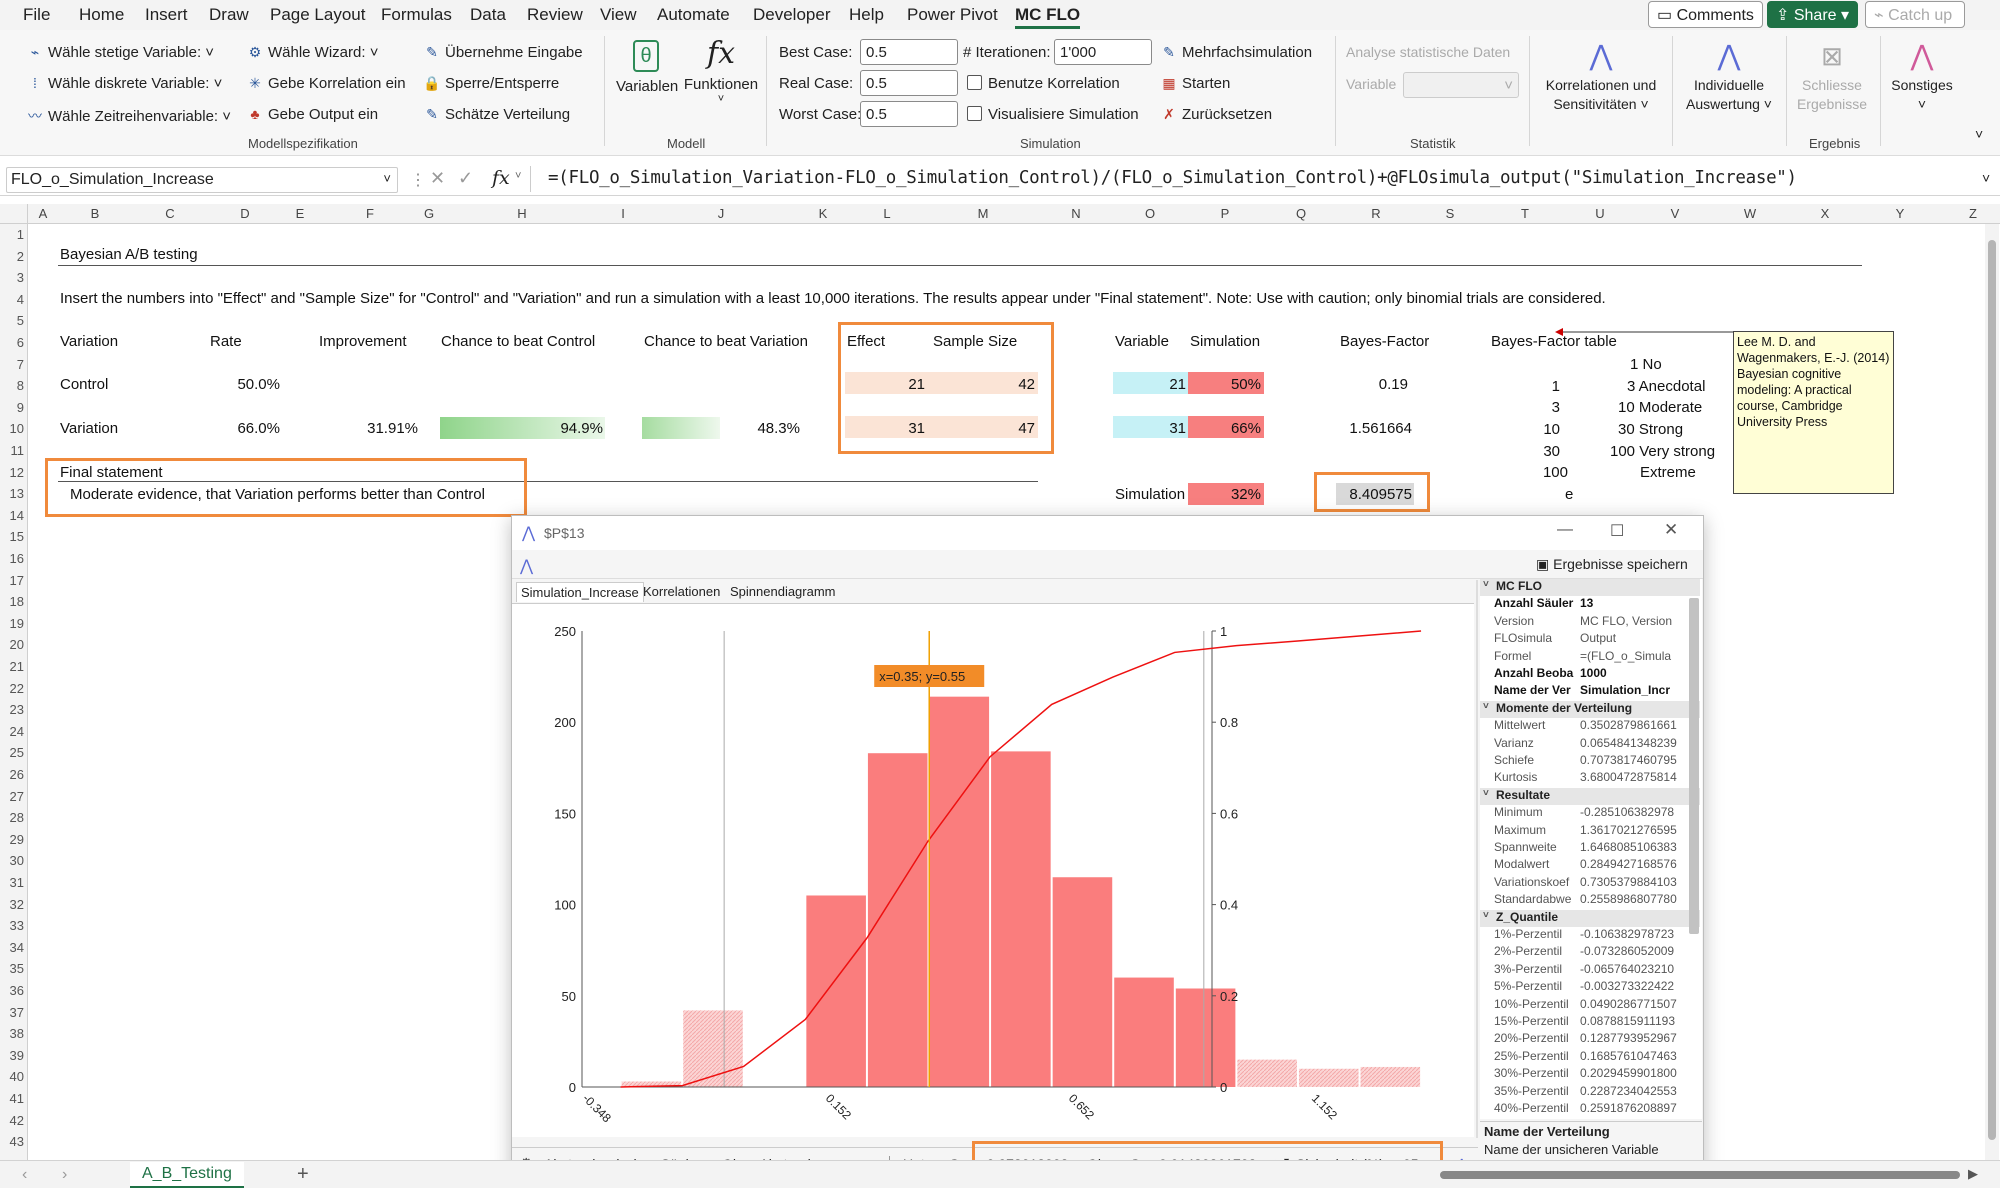 The width and height of the screenshot is (2000, 1188). What do you see at coordinates (1565, 529) in the screenshot?
I see `minimize-icon: —` at bounding box center [1565, 529].